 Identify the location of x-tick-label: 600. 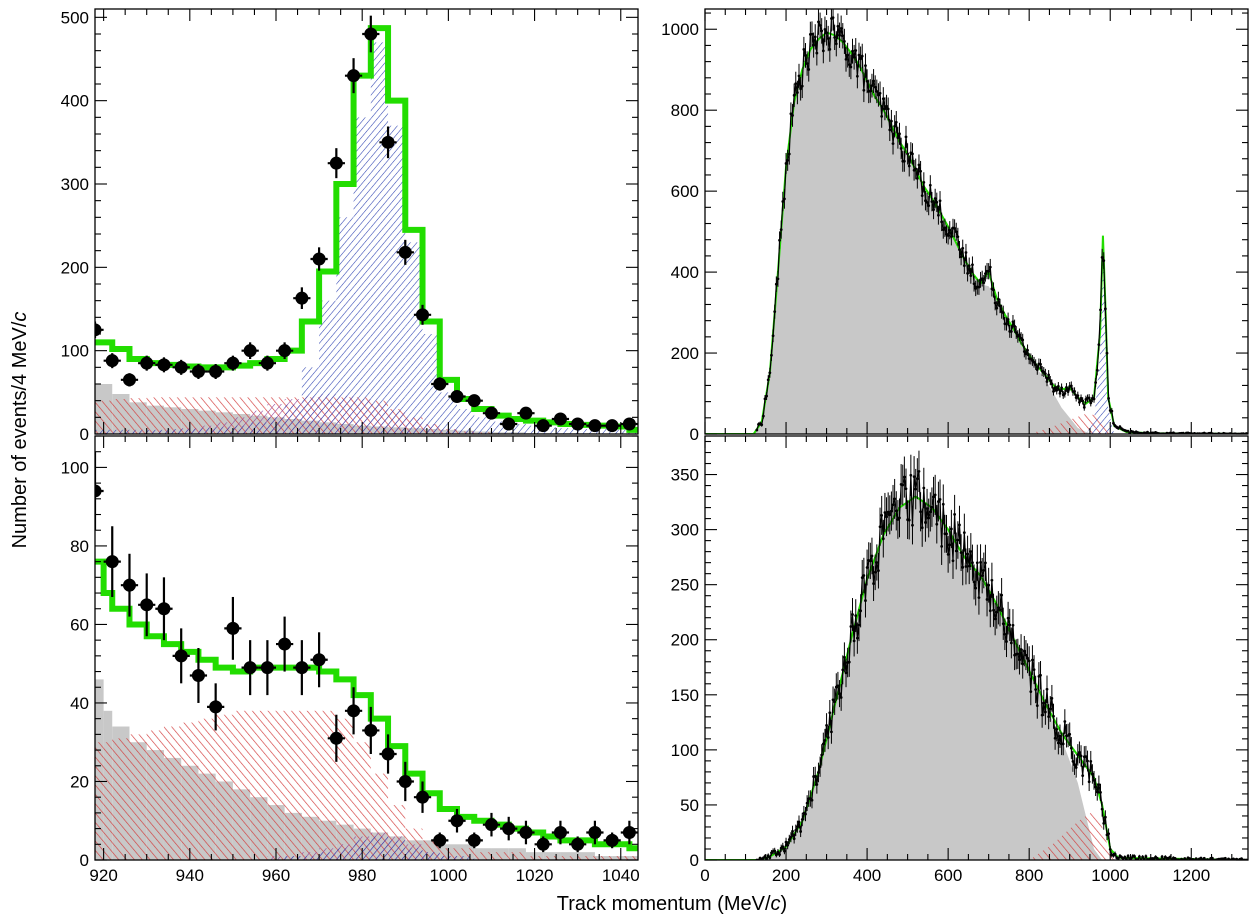
(948, 875).